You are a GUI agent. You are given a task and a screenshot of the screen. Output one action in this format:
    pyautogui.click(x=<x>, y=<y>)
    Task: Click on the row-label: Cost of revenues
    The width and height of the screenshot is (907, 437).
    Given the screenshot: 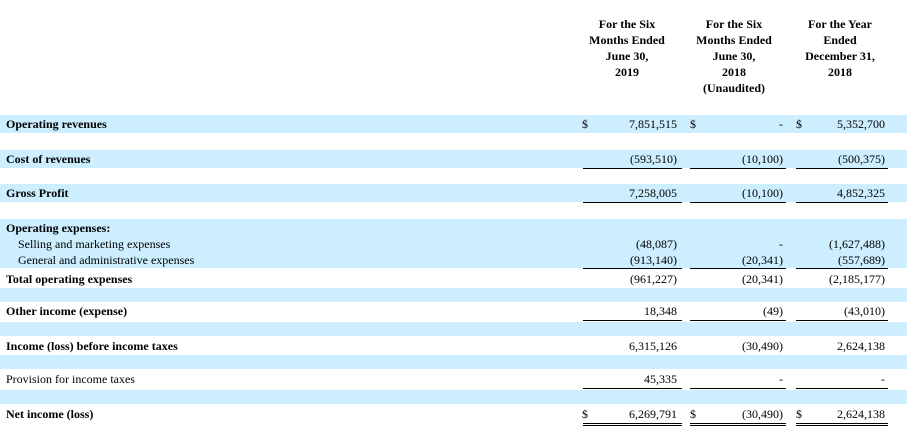 What is the action you would take?
    pyautogui.click(x=48, y=159)
    